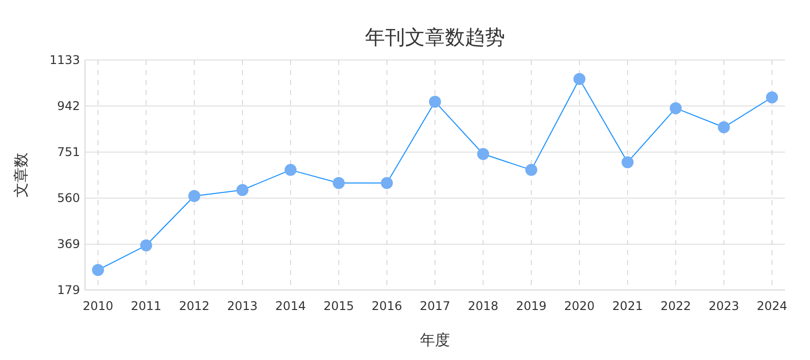  What do you see at coordinates (675, 306) in the screenshot?
I see `x-tick-label: 2022` at bounding box center [675, 306].